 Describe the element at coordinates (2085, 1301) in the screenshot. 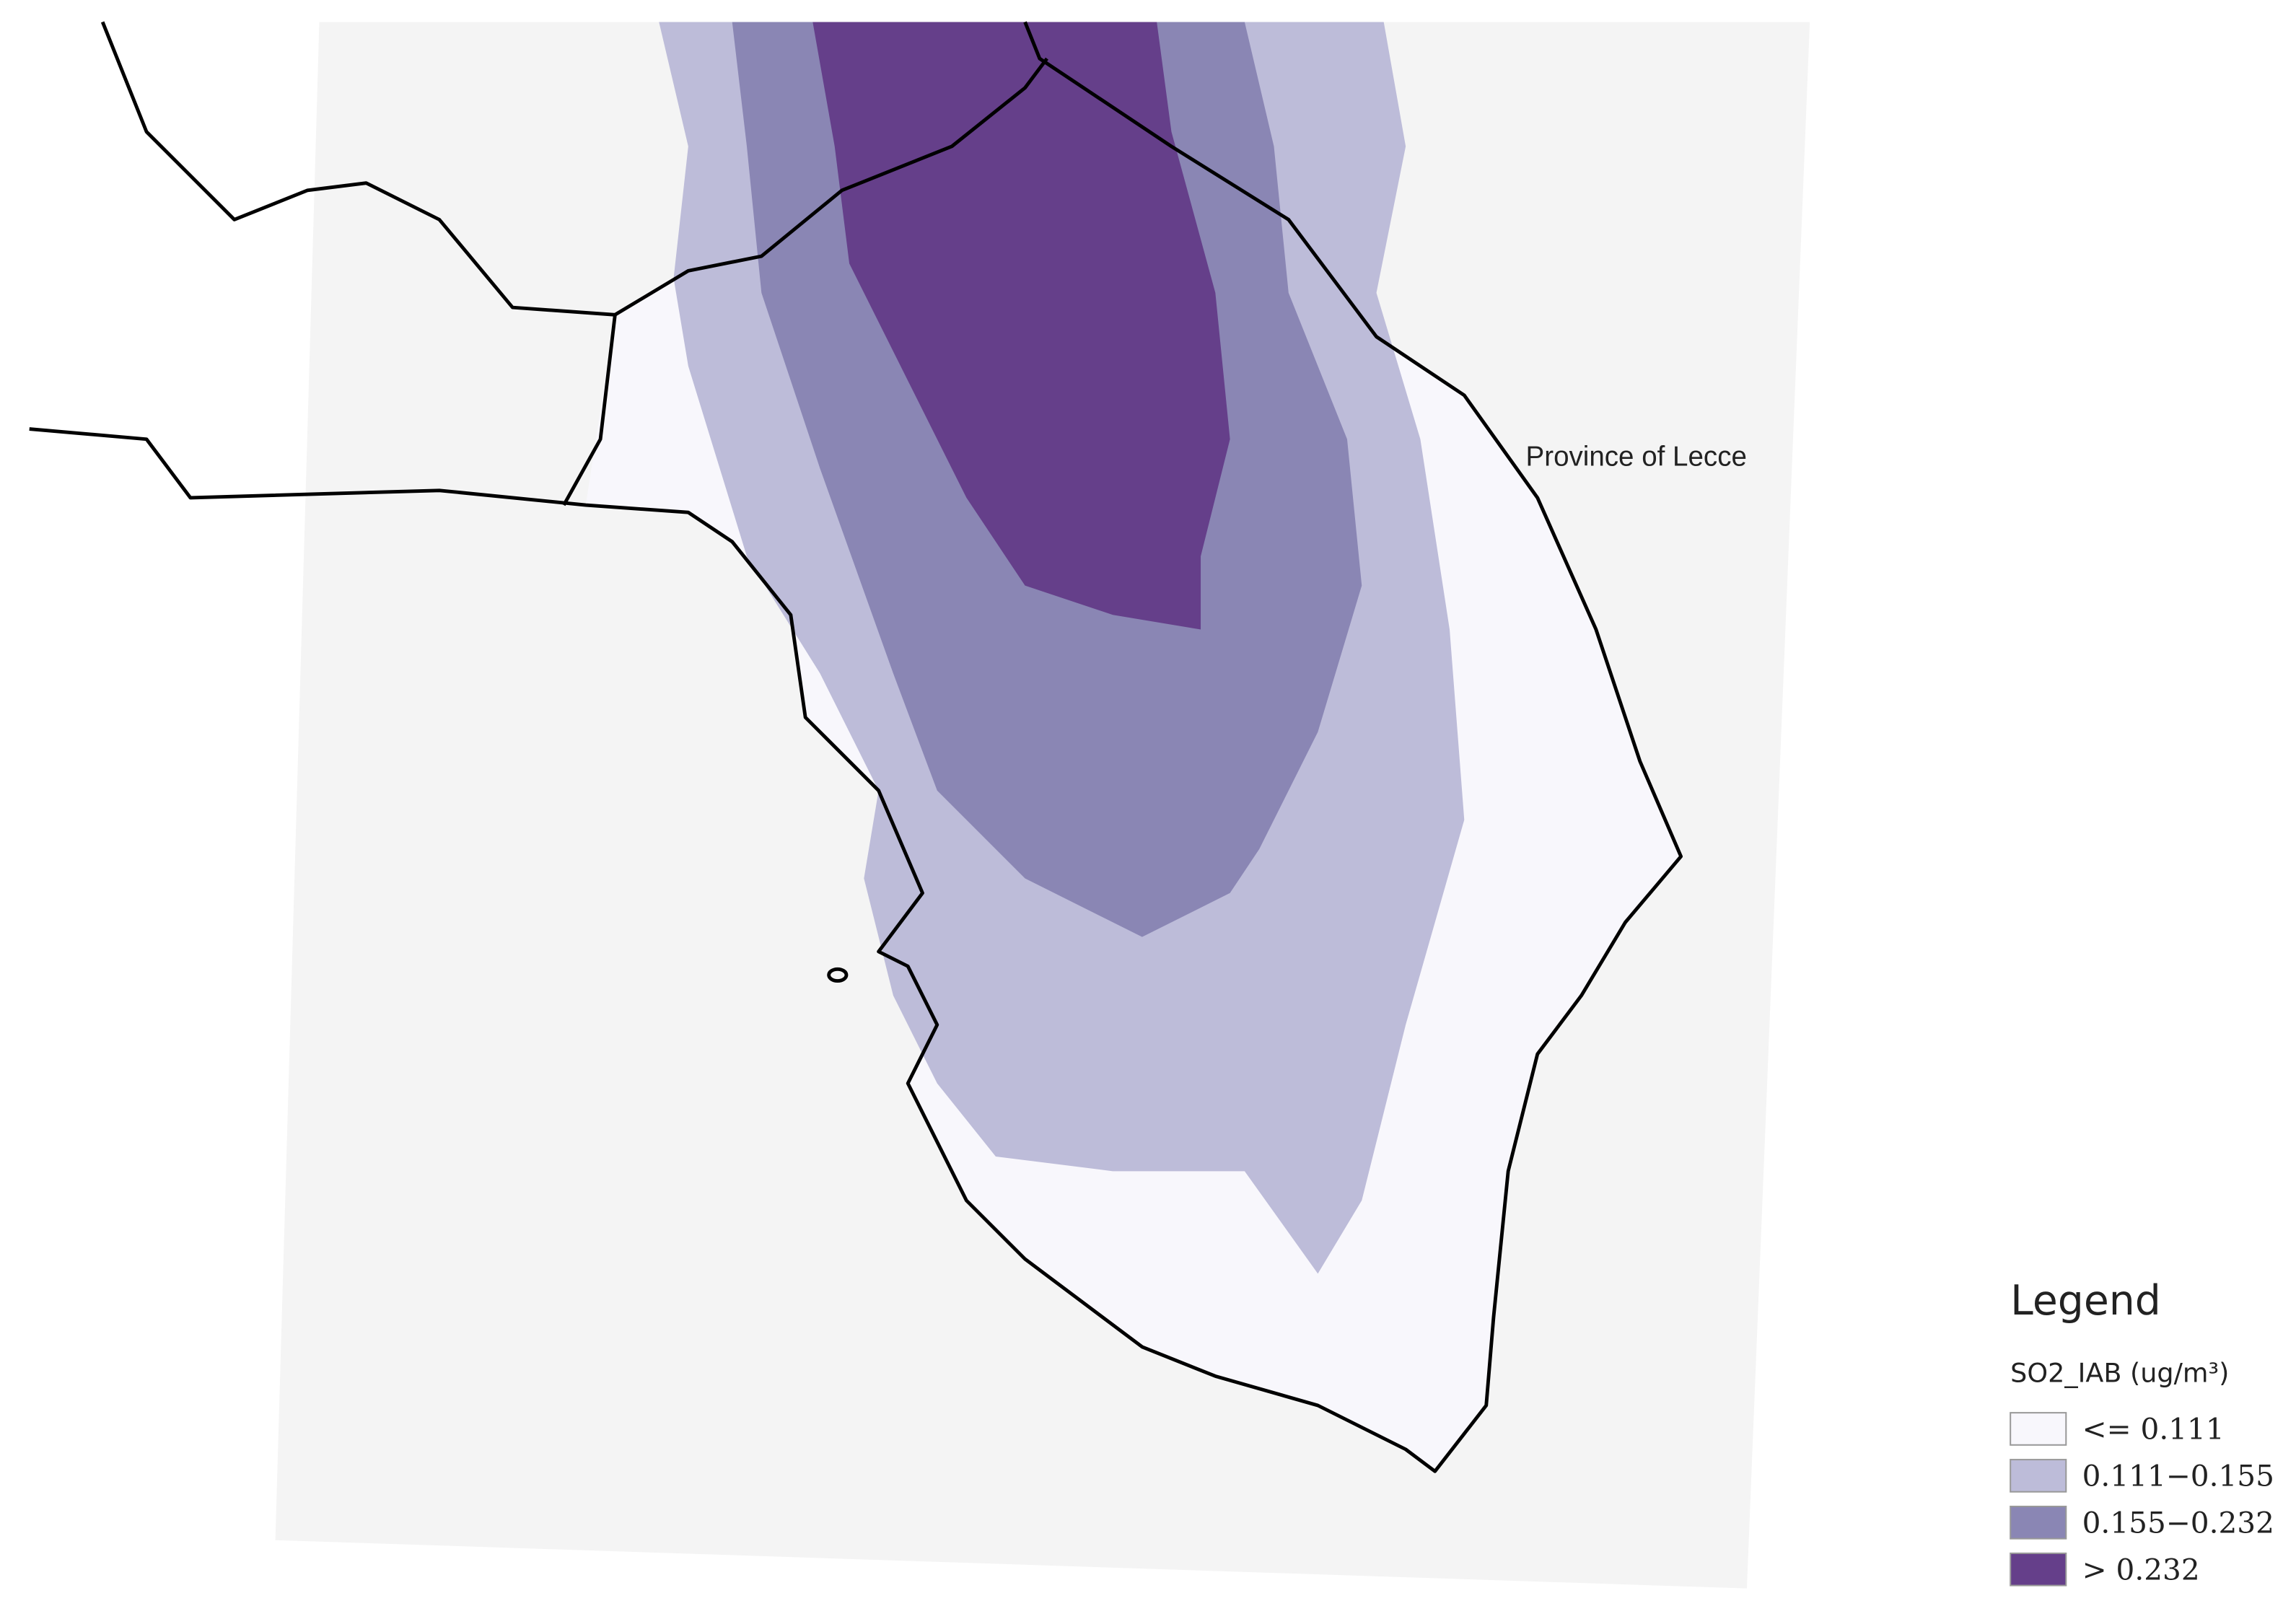

I see `legend-title: Legend` at that location.